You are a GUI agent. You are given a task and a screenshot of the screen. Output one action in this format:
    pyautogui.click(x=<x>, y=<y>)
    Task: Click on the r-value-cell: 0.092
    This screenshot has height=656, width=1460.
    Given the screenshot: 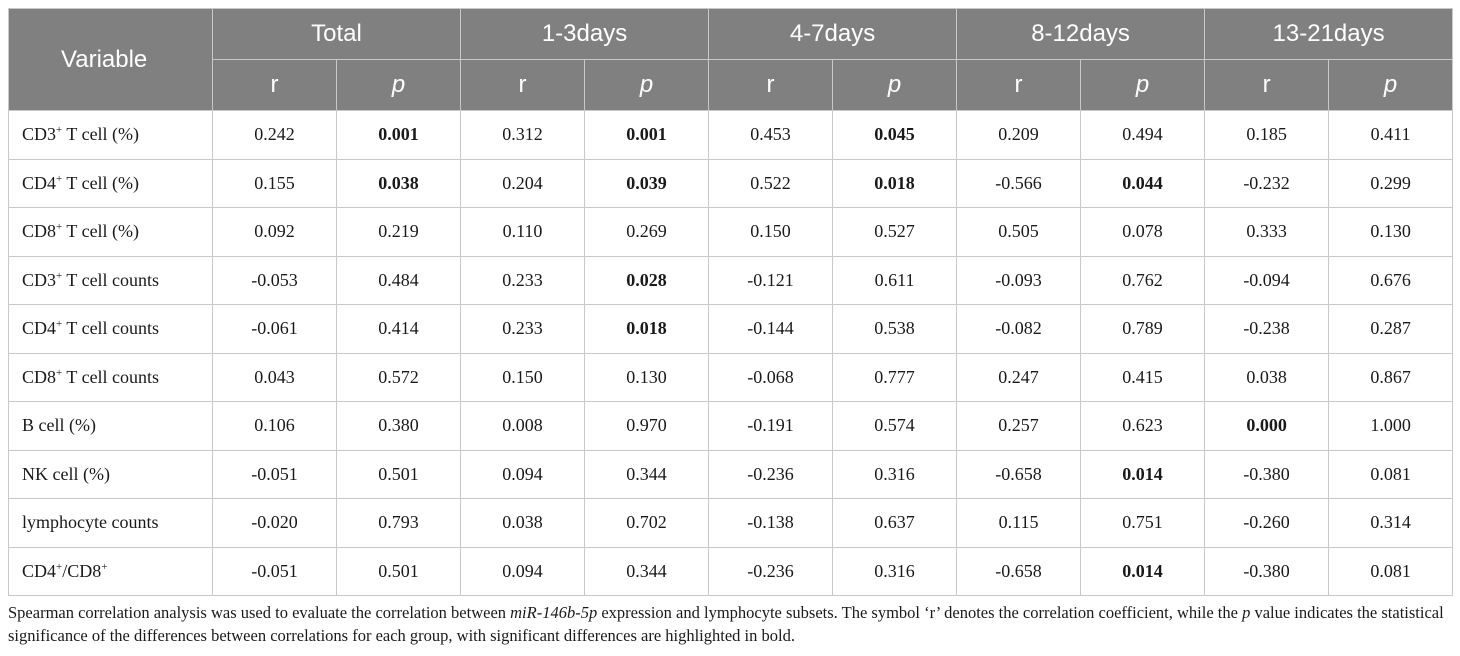 What is the action you would take?
    pyautogui.click(x=274, y=232)
    